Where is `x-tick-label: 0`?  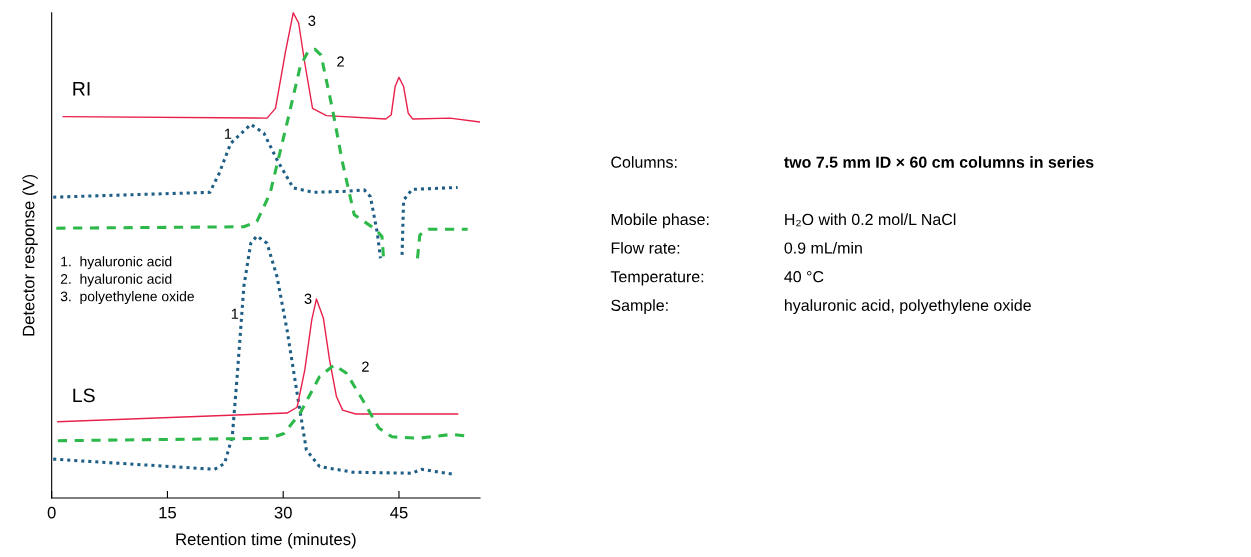 x-tick-label: 0 is located at coordinates (51, 512).